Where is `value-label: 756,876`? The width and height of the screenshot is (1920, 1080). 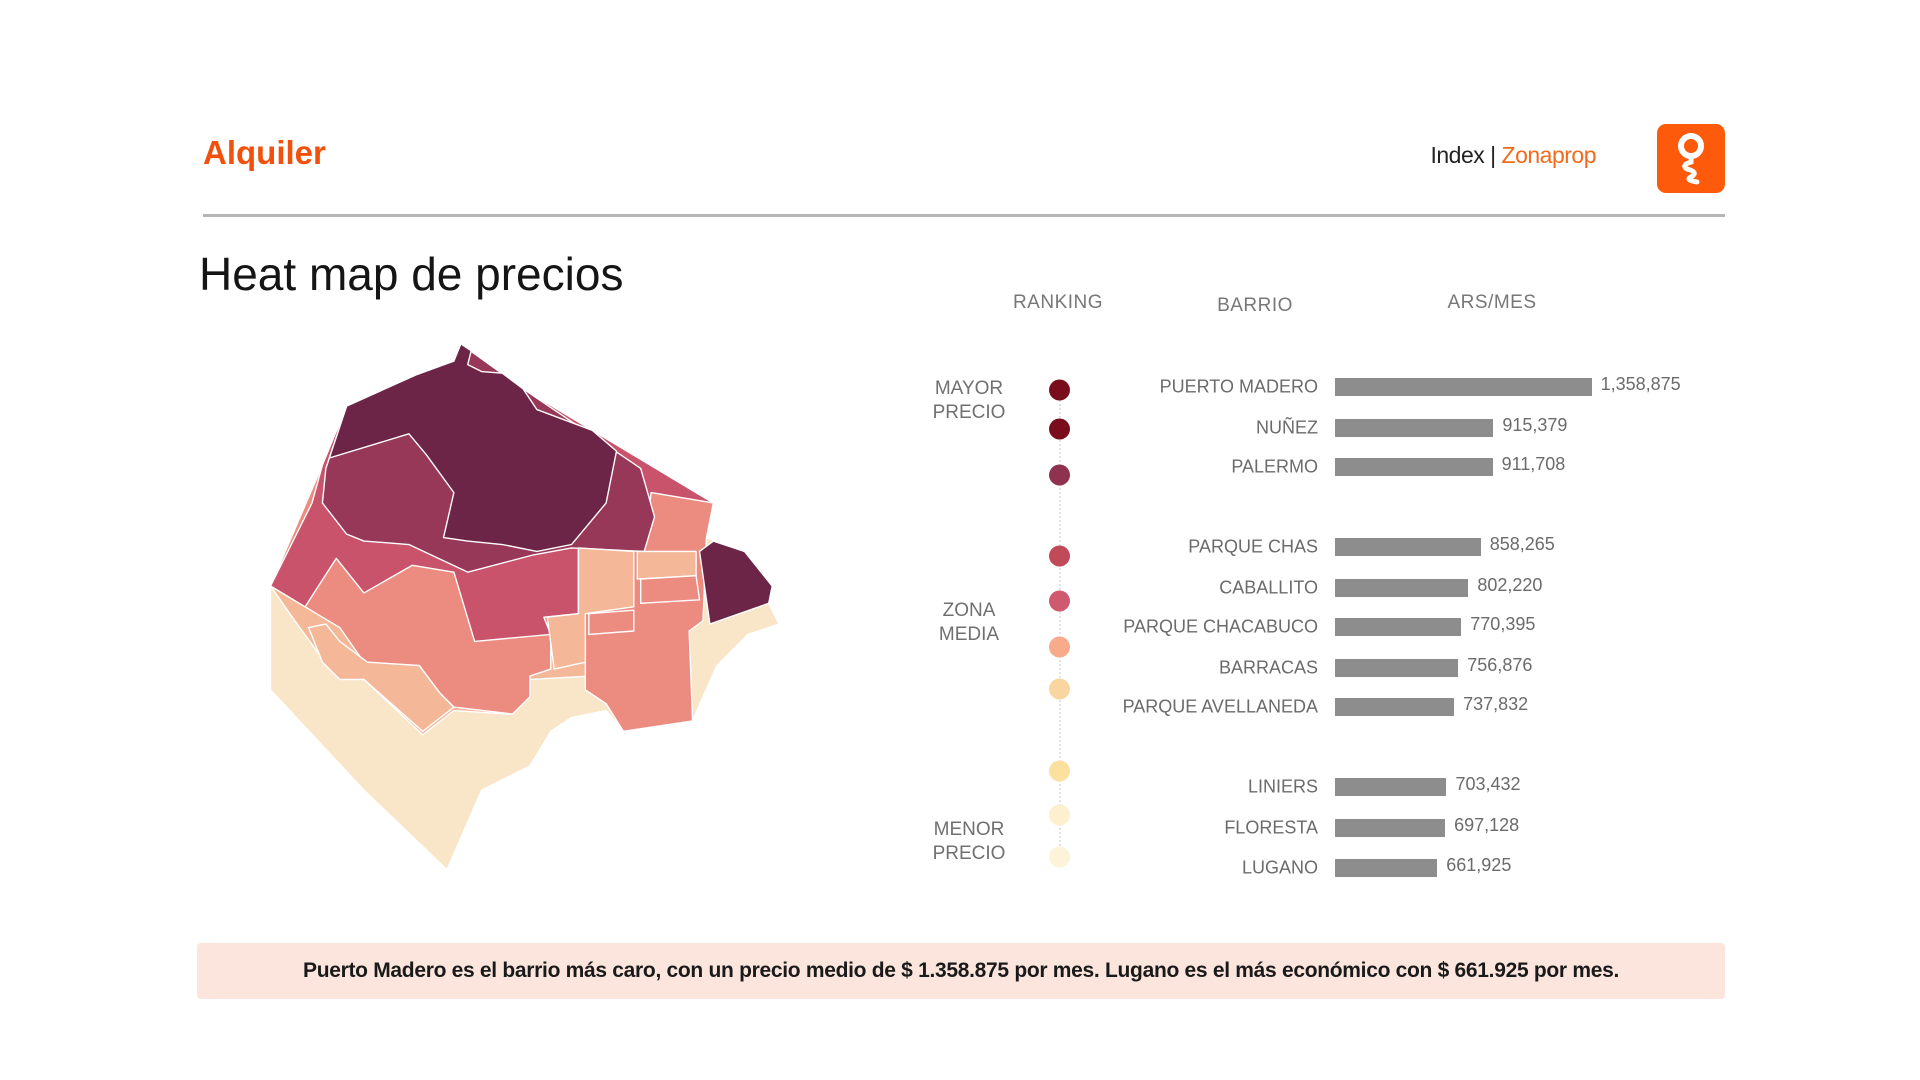
value-label: 756,876 is located at coordinates (1500, 664).